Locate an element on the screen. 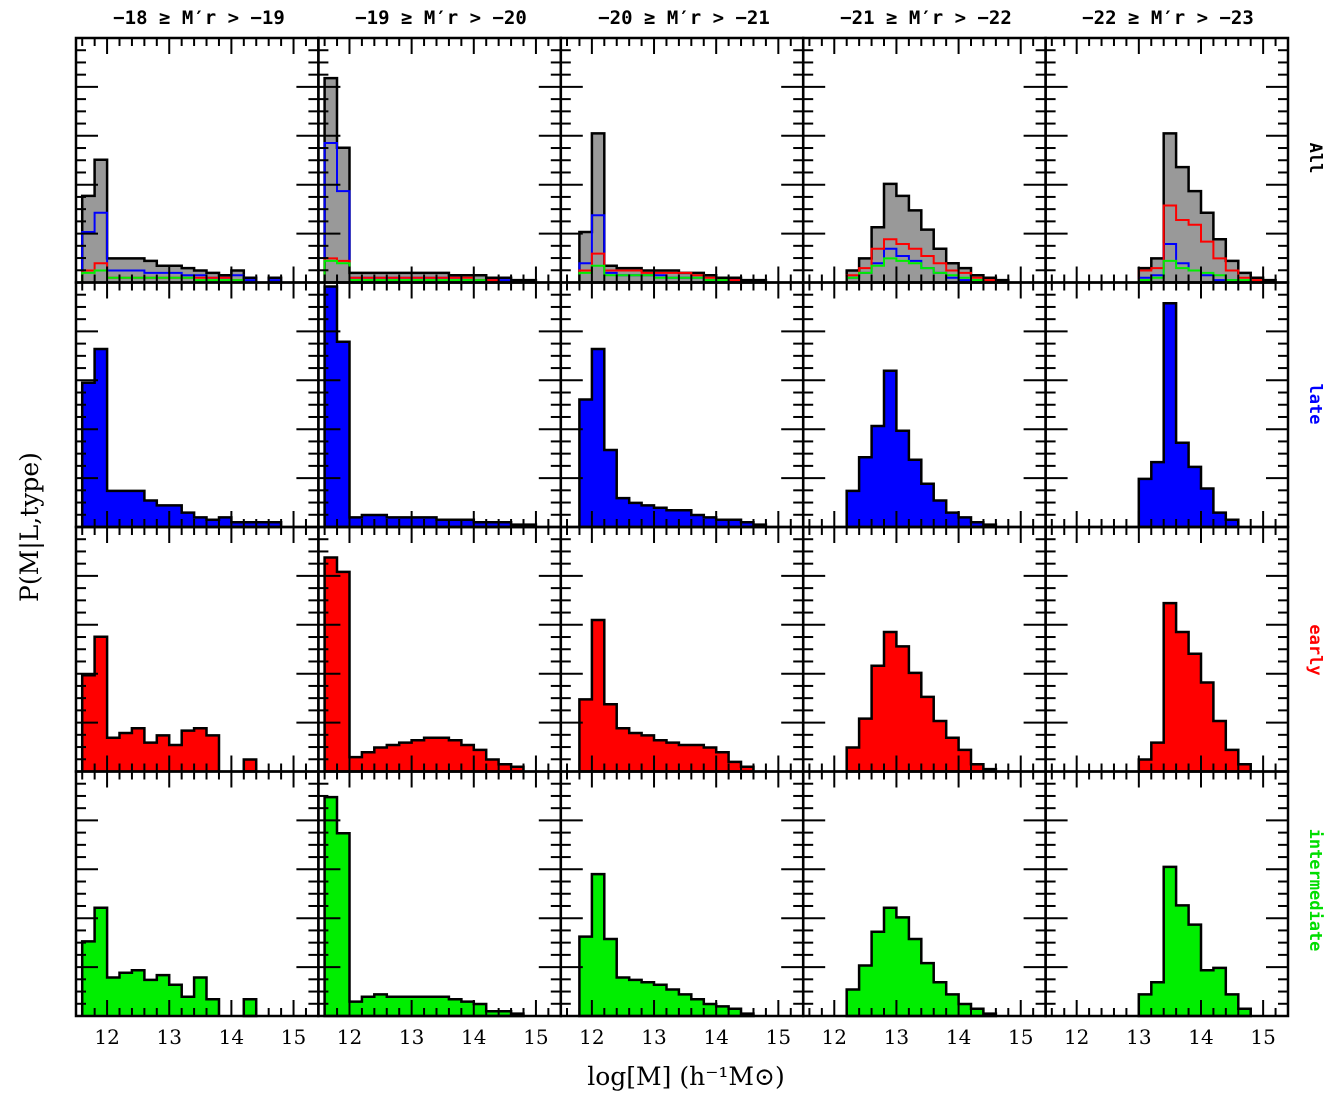  column-title-1: −18 ≥ M′r > −19 is located at coordinates (199, 18).